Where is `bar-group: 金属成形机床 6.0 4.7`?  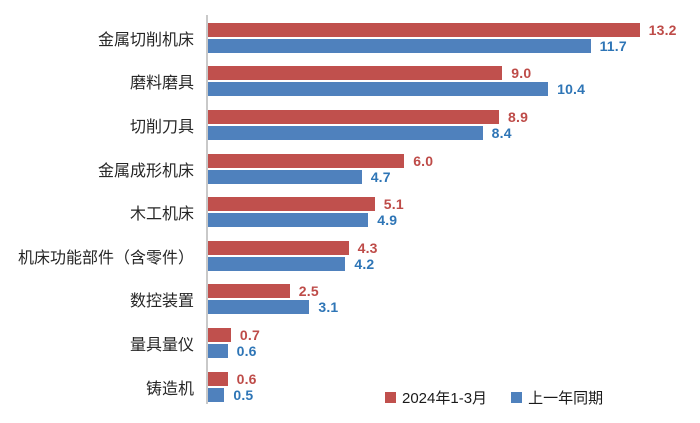 bar-group: 金属成形机床 6.0 4.7 is located at coordinates (350, 169).